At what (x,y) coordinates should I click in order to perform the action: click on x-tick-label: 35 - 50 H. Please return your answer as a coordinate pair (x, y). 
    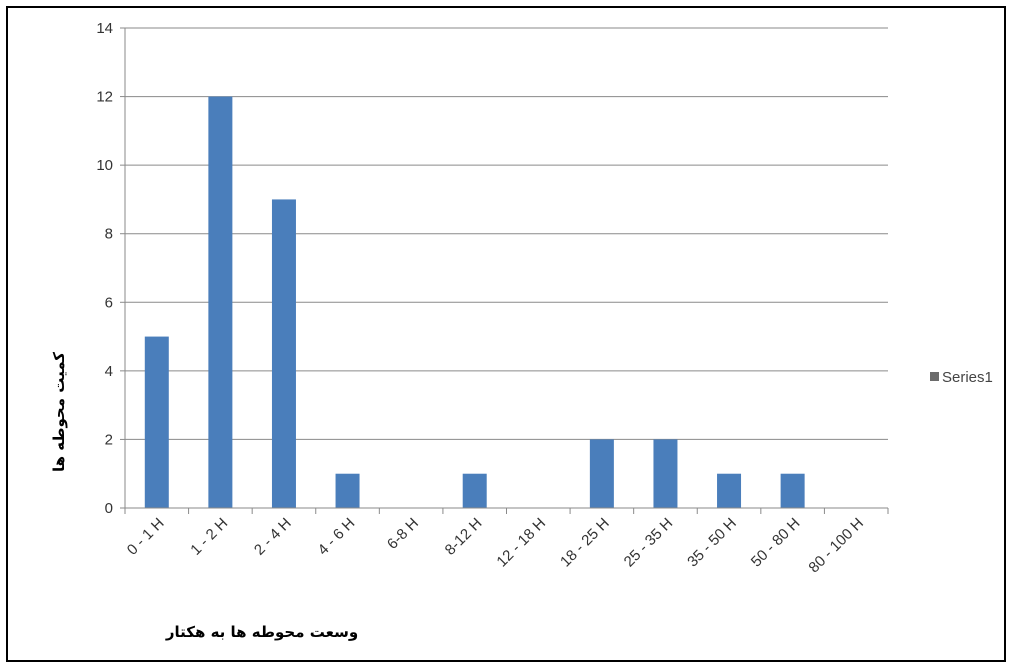
    Looking at the image, I should click on (712, 543).